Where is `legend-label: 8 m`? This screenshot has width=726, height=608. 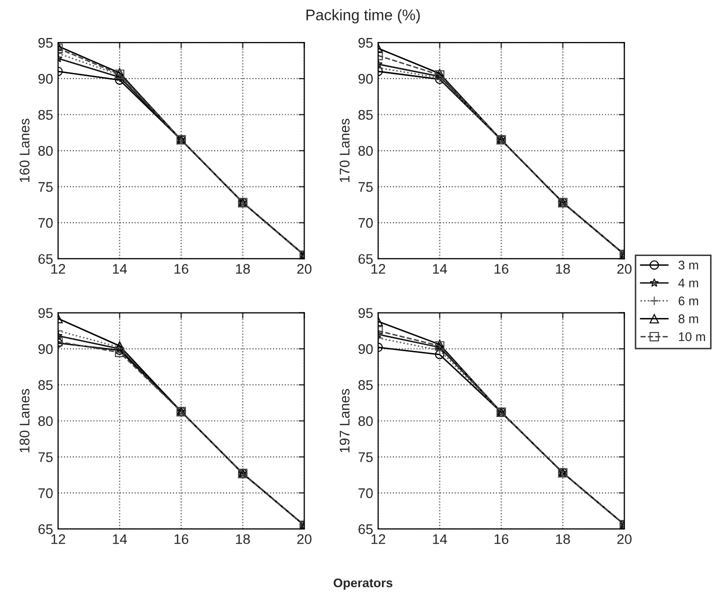
legend-label: 8 m is located at coordinates (688, 319).